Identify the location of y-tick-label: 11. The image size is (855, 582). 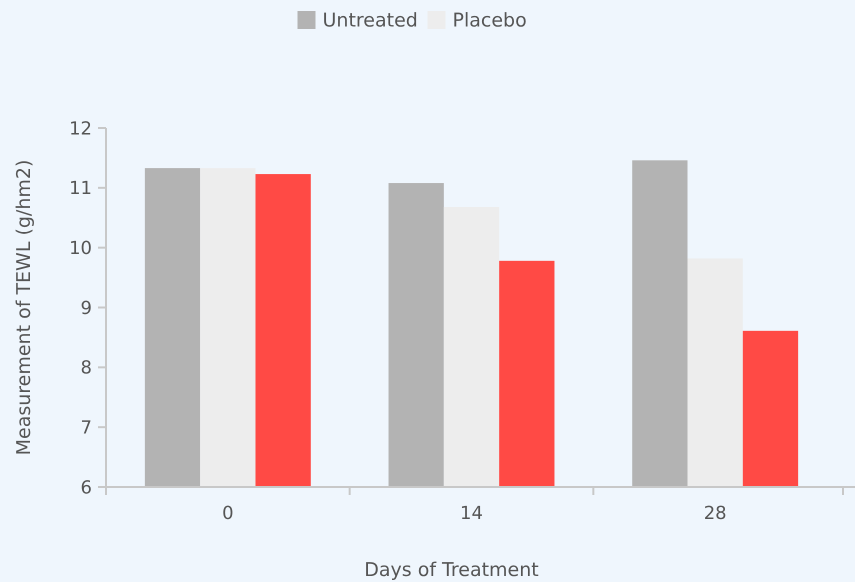
(80, 189).